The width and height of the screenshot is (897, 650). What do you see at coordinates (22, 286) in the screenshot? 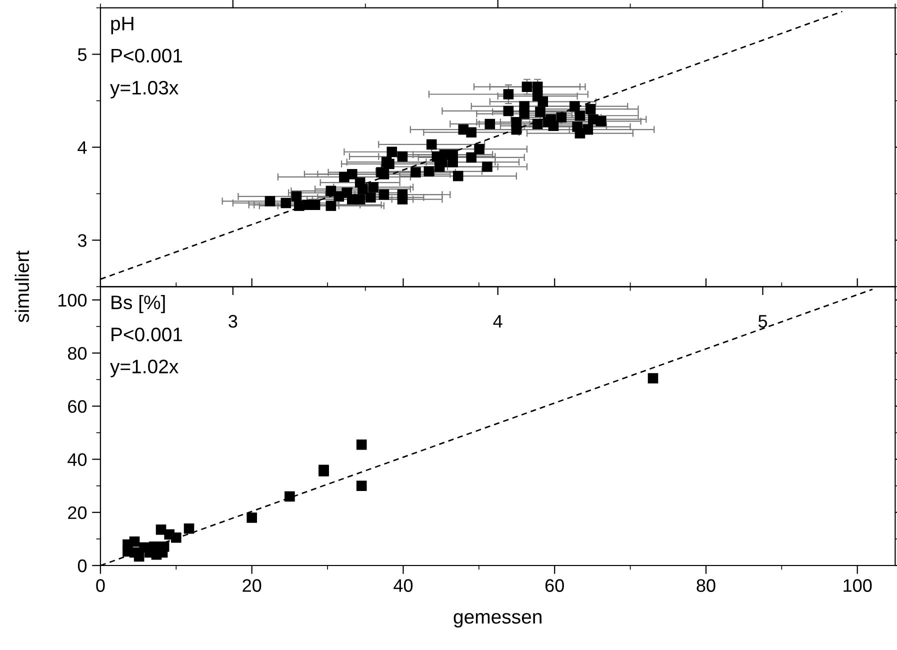
I see `y-axis-title: simuliert` at bounding box center [22, 286].